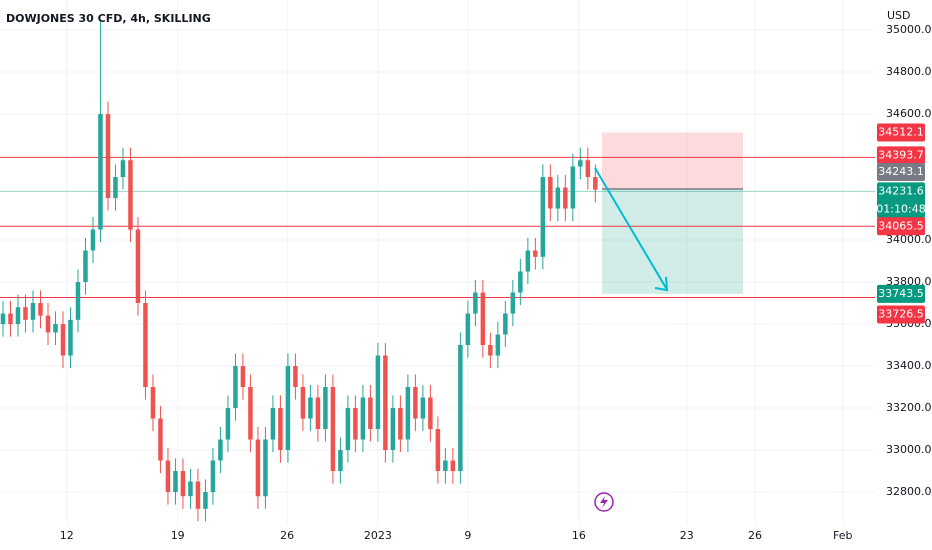 The width and height of the screenshot is (932, 550). I want to click on price-label: 34243.1, so click(901, 171).